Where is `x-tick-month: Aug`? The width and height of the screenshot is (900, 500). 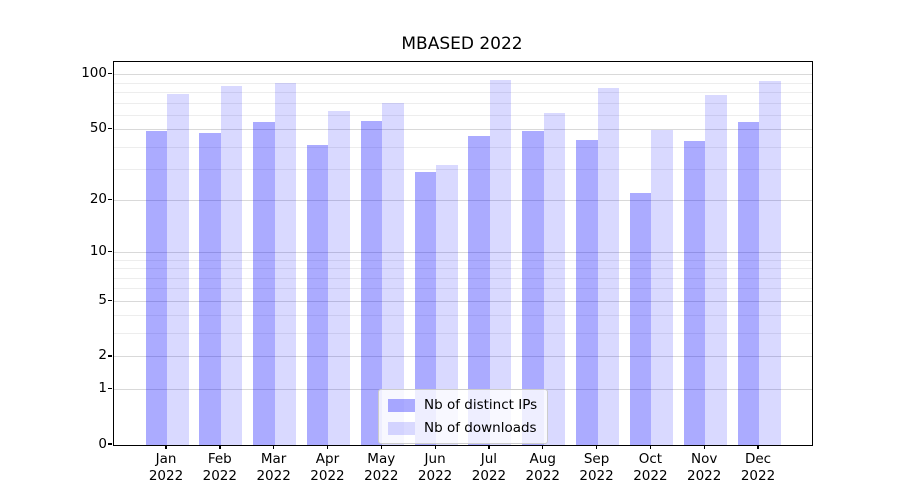
x-tick-month: Aug is located at coordinates (542, 459).